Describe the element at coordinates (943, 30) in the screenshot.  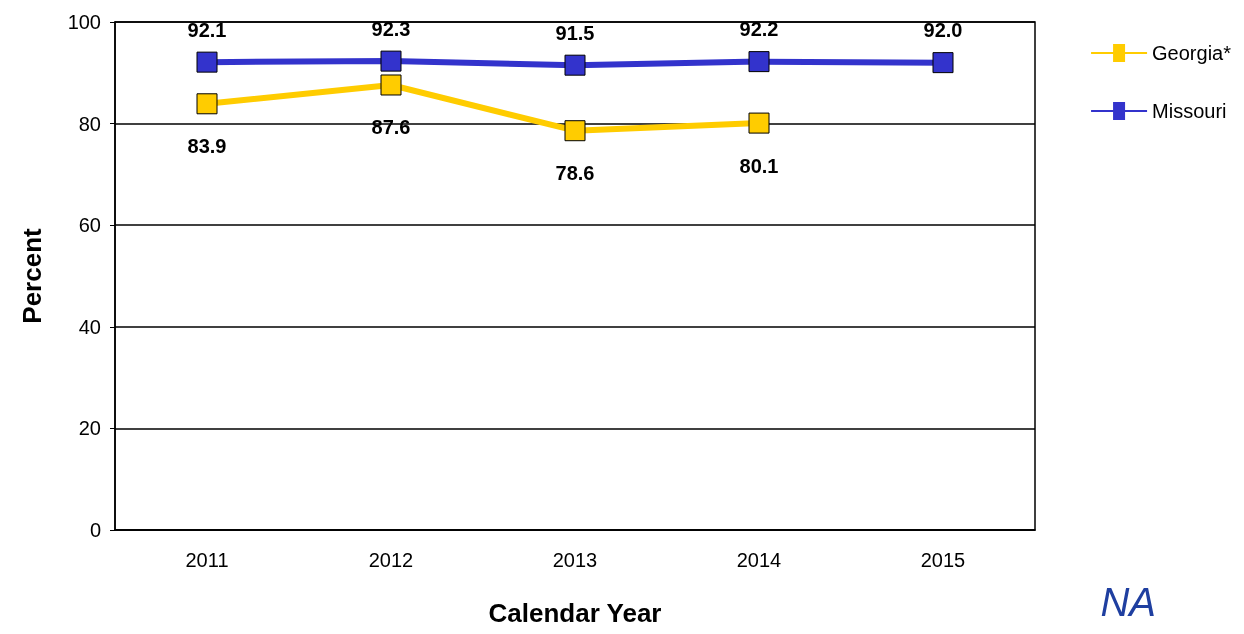
I see `data-label: 92.0` at that location.